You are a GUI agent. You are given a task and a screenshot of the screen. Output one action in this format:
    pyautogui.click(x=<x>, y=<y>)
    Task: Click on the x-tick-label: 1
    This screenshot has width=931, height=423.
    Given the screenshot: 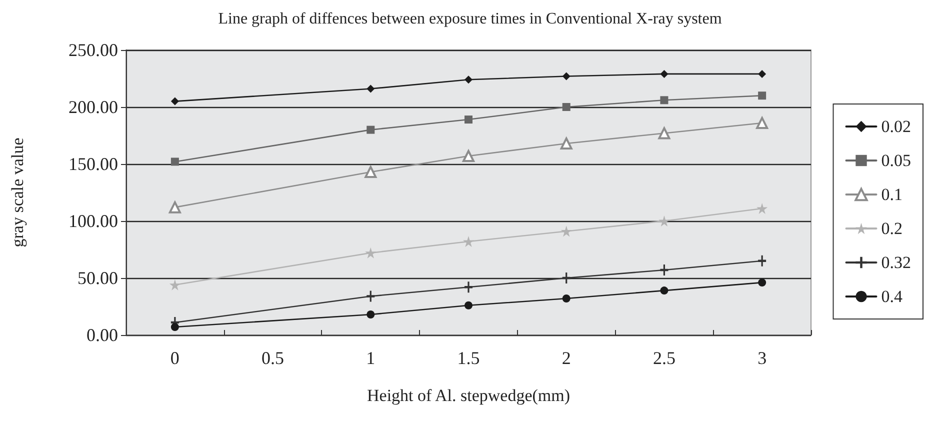 What is the action you would take?
    pyautogui.click(x=371, y=358)
    